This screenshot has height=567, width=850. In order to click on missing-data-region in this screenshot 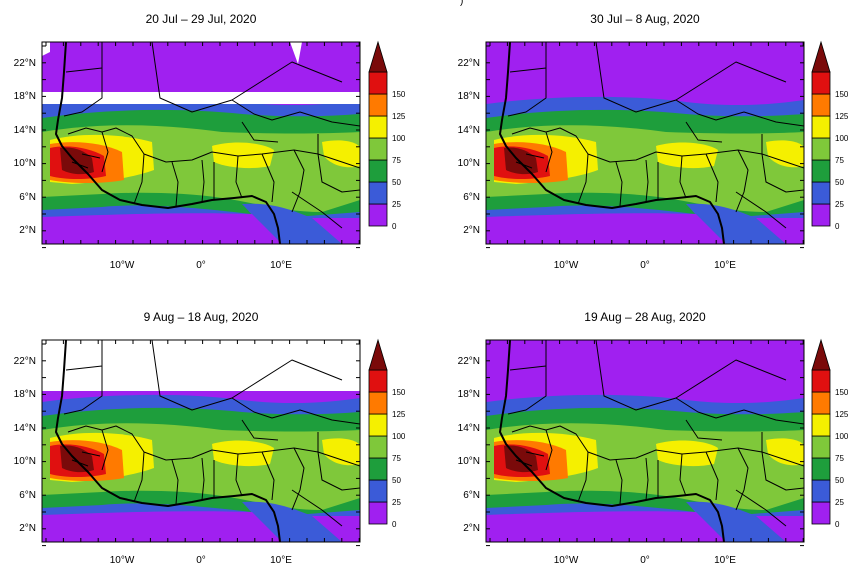, I will do `click(201, 365)`.